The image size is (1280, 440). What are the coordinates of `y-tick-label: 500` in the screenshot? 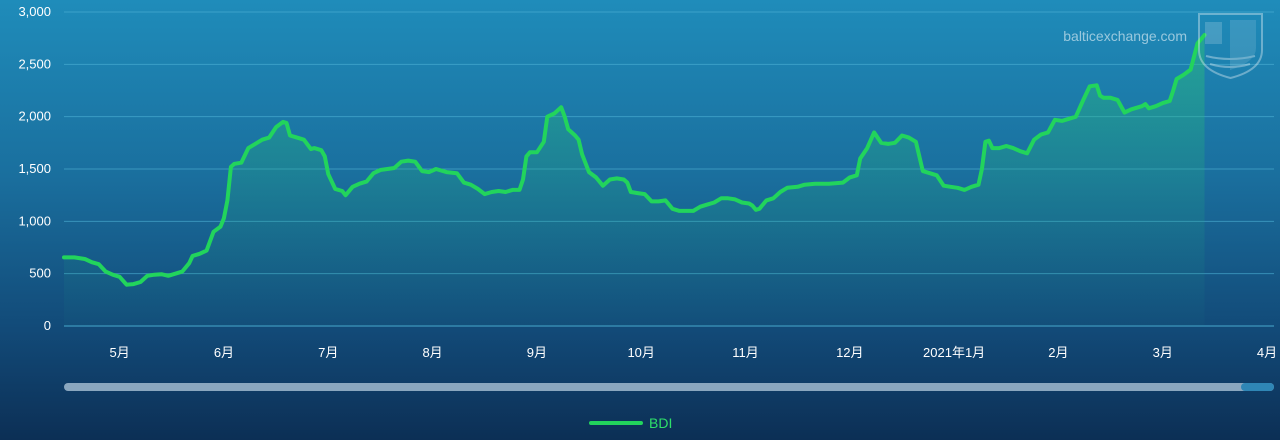 It's located at (40, 273).